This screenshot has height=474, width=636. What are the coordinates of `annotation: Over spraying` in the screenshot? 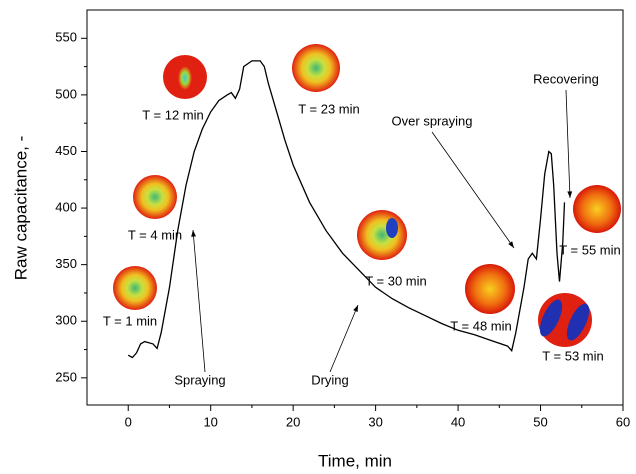 It's located at (432, 120).